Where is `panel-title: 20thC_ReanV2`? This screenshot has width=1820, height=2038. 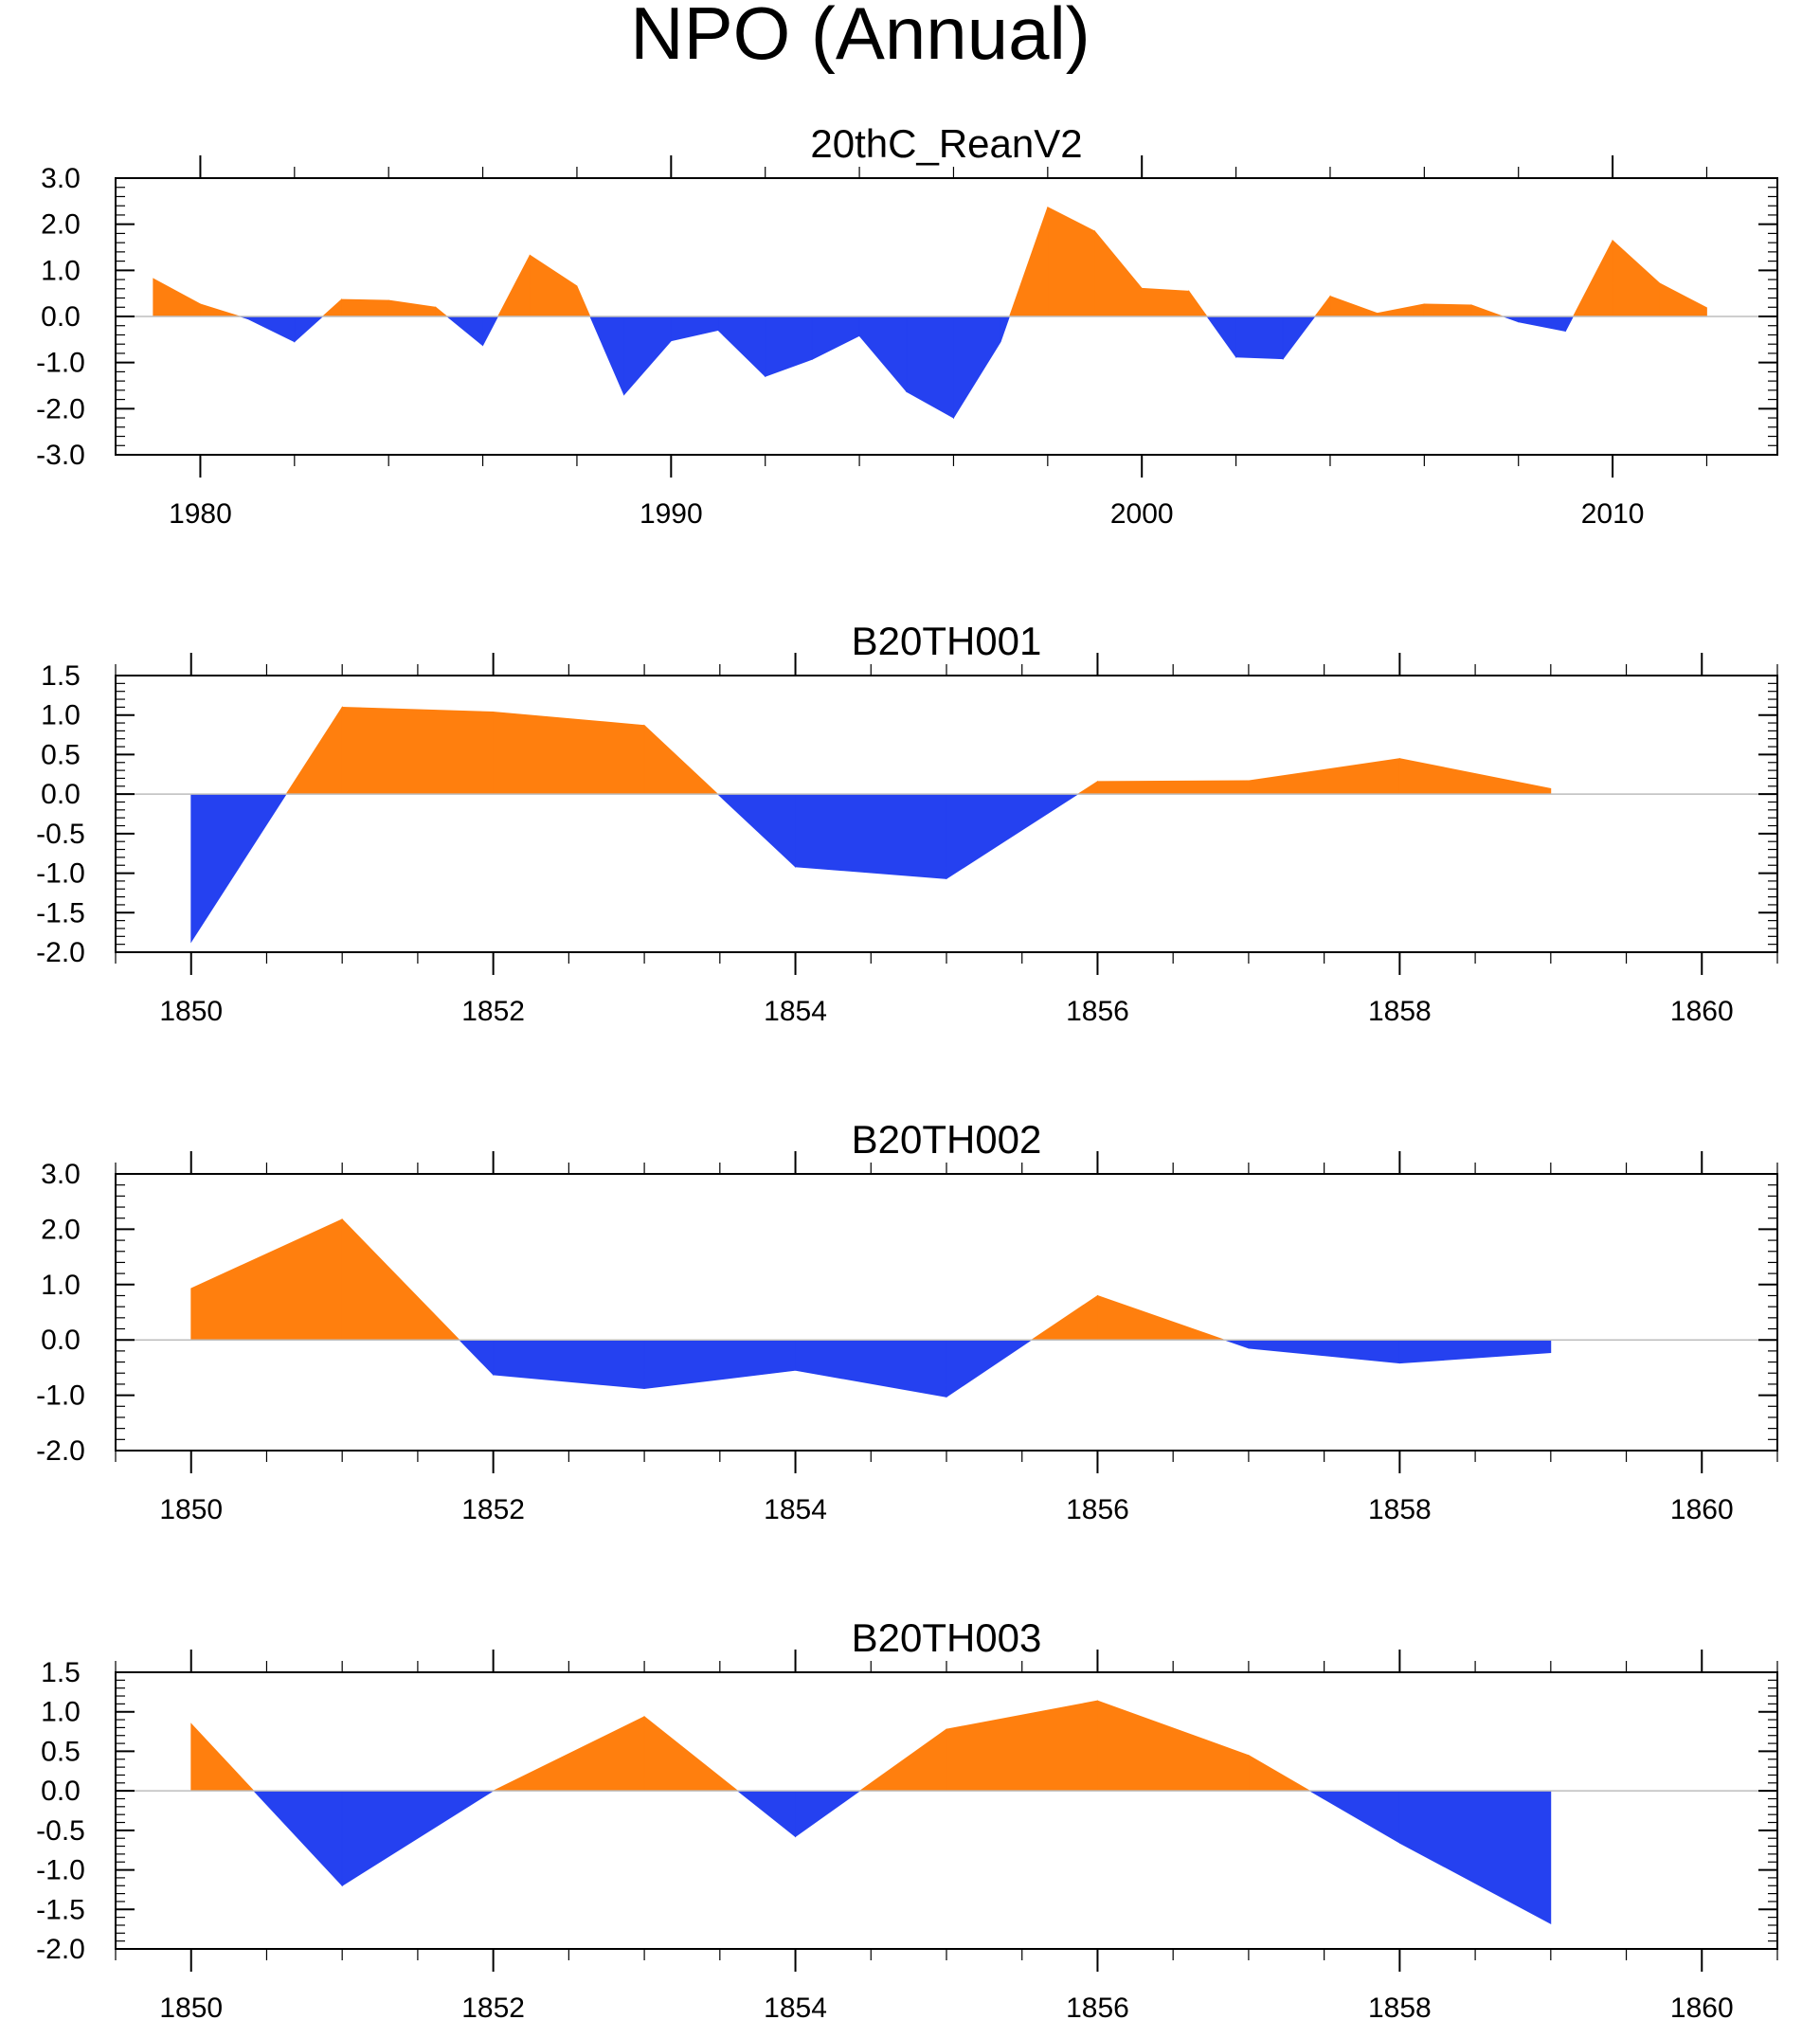
panel-title: 20thC_ReanV2 is located at coordinates (946, 143).